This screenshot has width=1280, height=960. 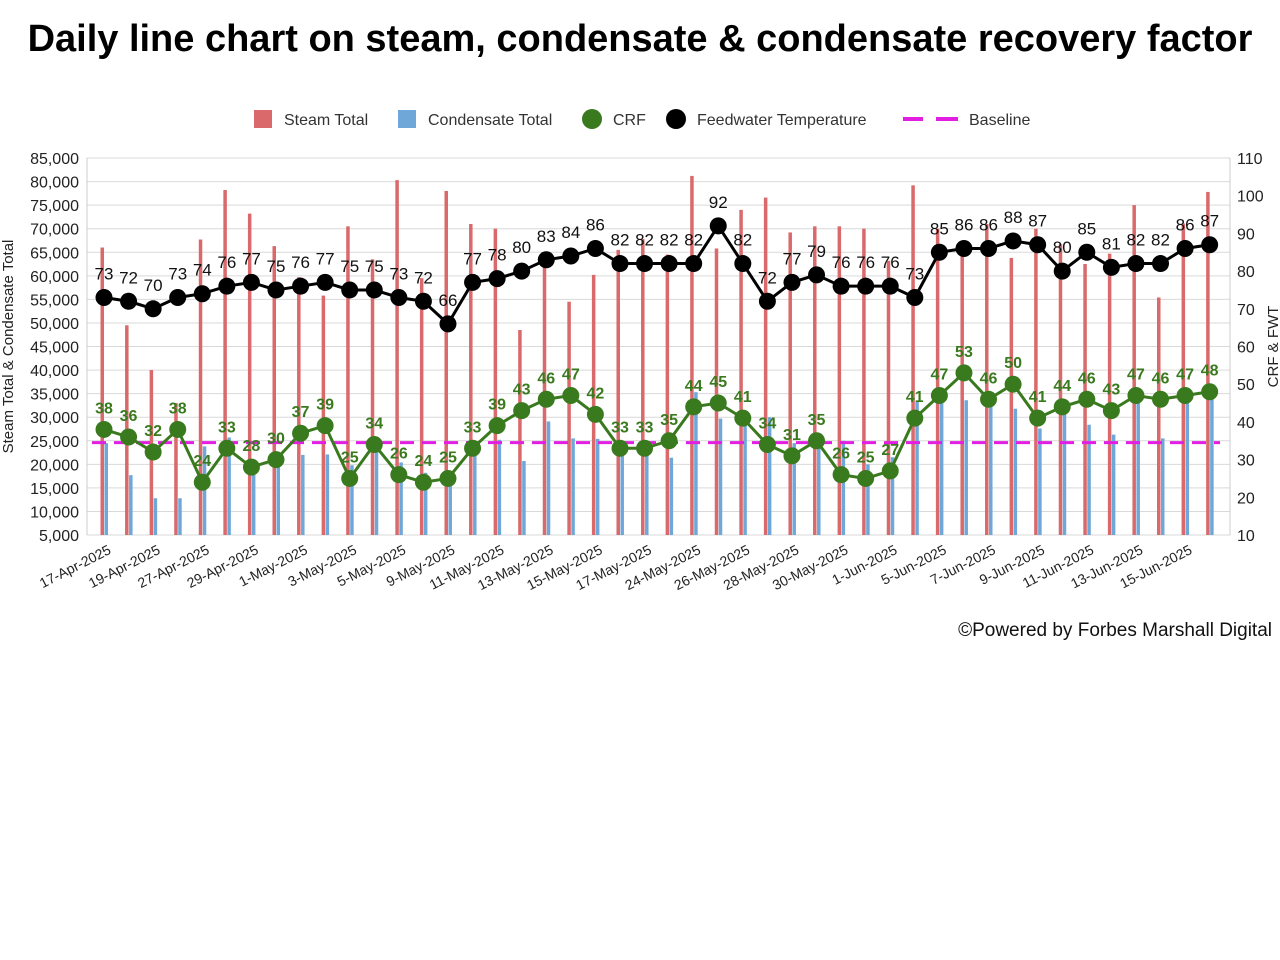 What do you see at coordinates (1250, 197) in the screenshot?
I see `y-right-tick-label: 100` at bounding box center [1250, 197].